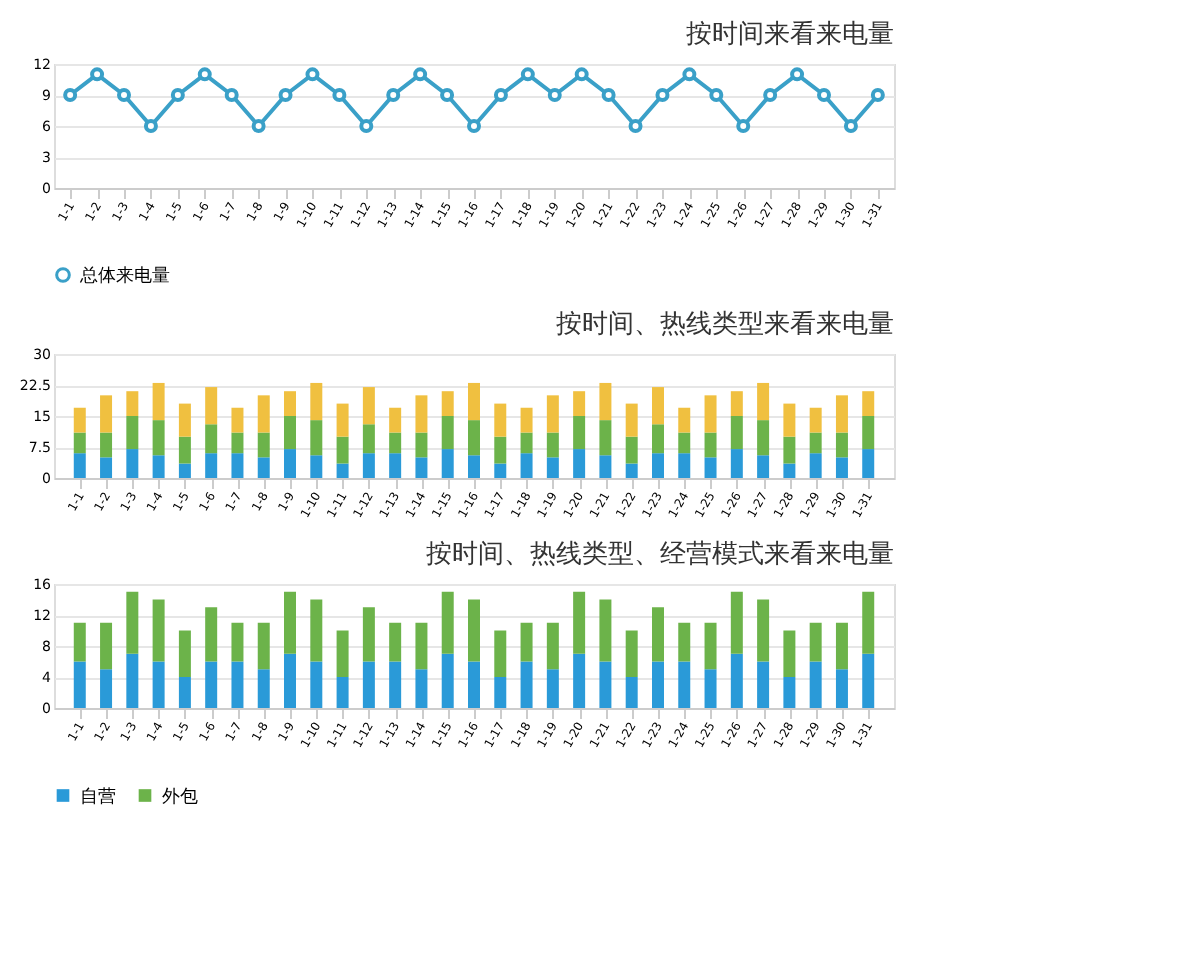  What do you see at coordinates (98, 796) in the screenshot?
I see `legend-label: 自营` at bounding box center [98, 796].